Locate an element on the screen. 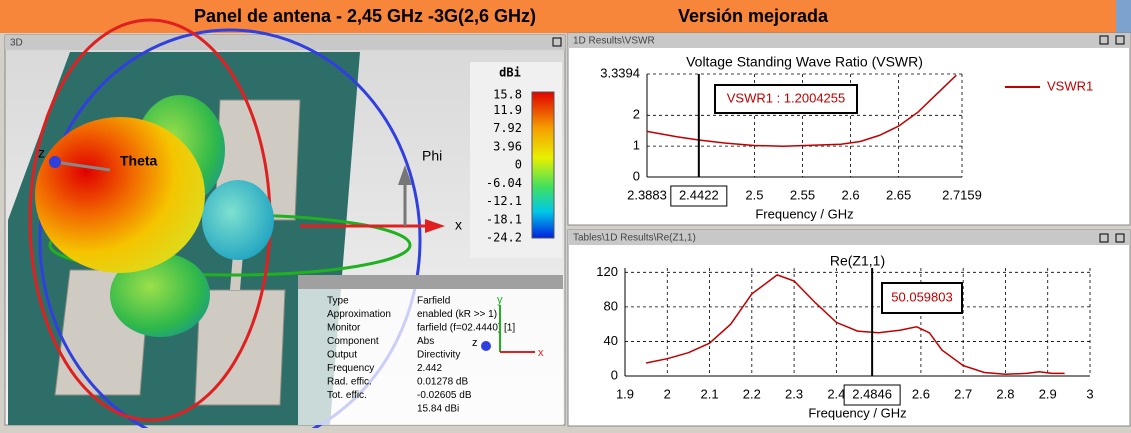 The image size is (1131, 433). theta-label: Theta is located at coordinates (139, 161).